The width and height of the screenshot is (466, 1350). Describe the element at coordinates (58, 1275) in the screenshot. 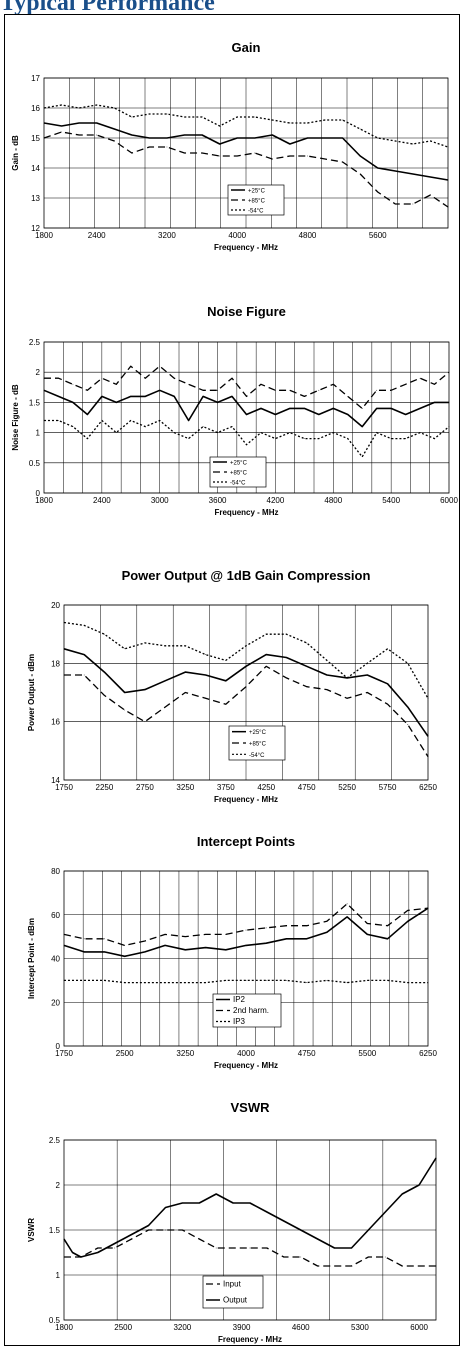

I see `y-tick-label: 1` at that location.